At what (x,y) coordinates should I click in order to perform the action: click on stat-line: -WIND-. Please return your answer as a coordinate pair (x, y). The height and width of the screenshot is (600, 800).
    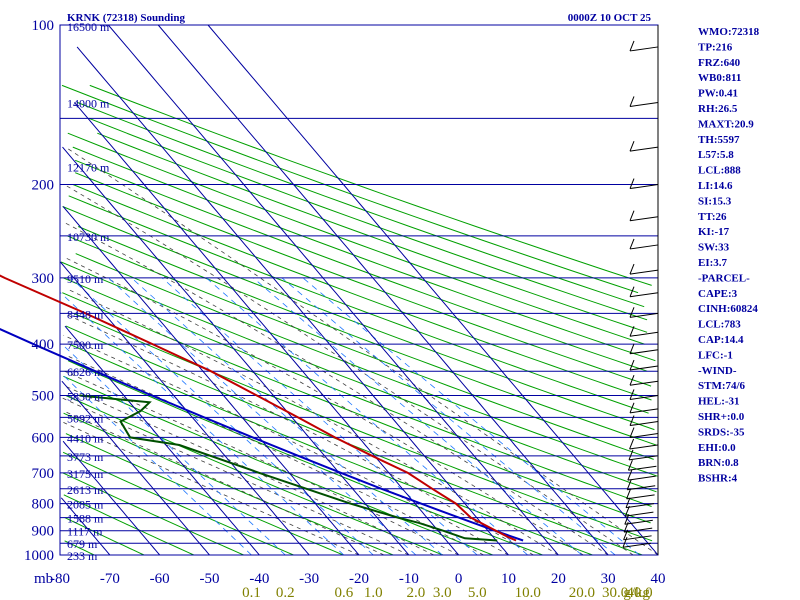
    Looking at the image, I should click on (717, 371).